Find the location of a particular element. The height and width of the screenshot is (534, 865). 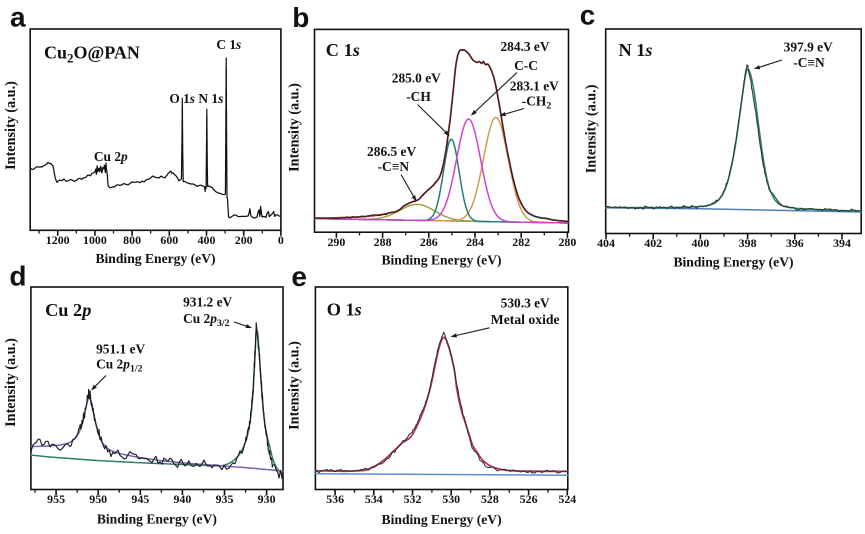

svg-text: a is located at coordinates (18, 16).